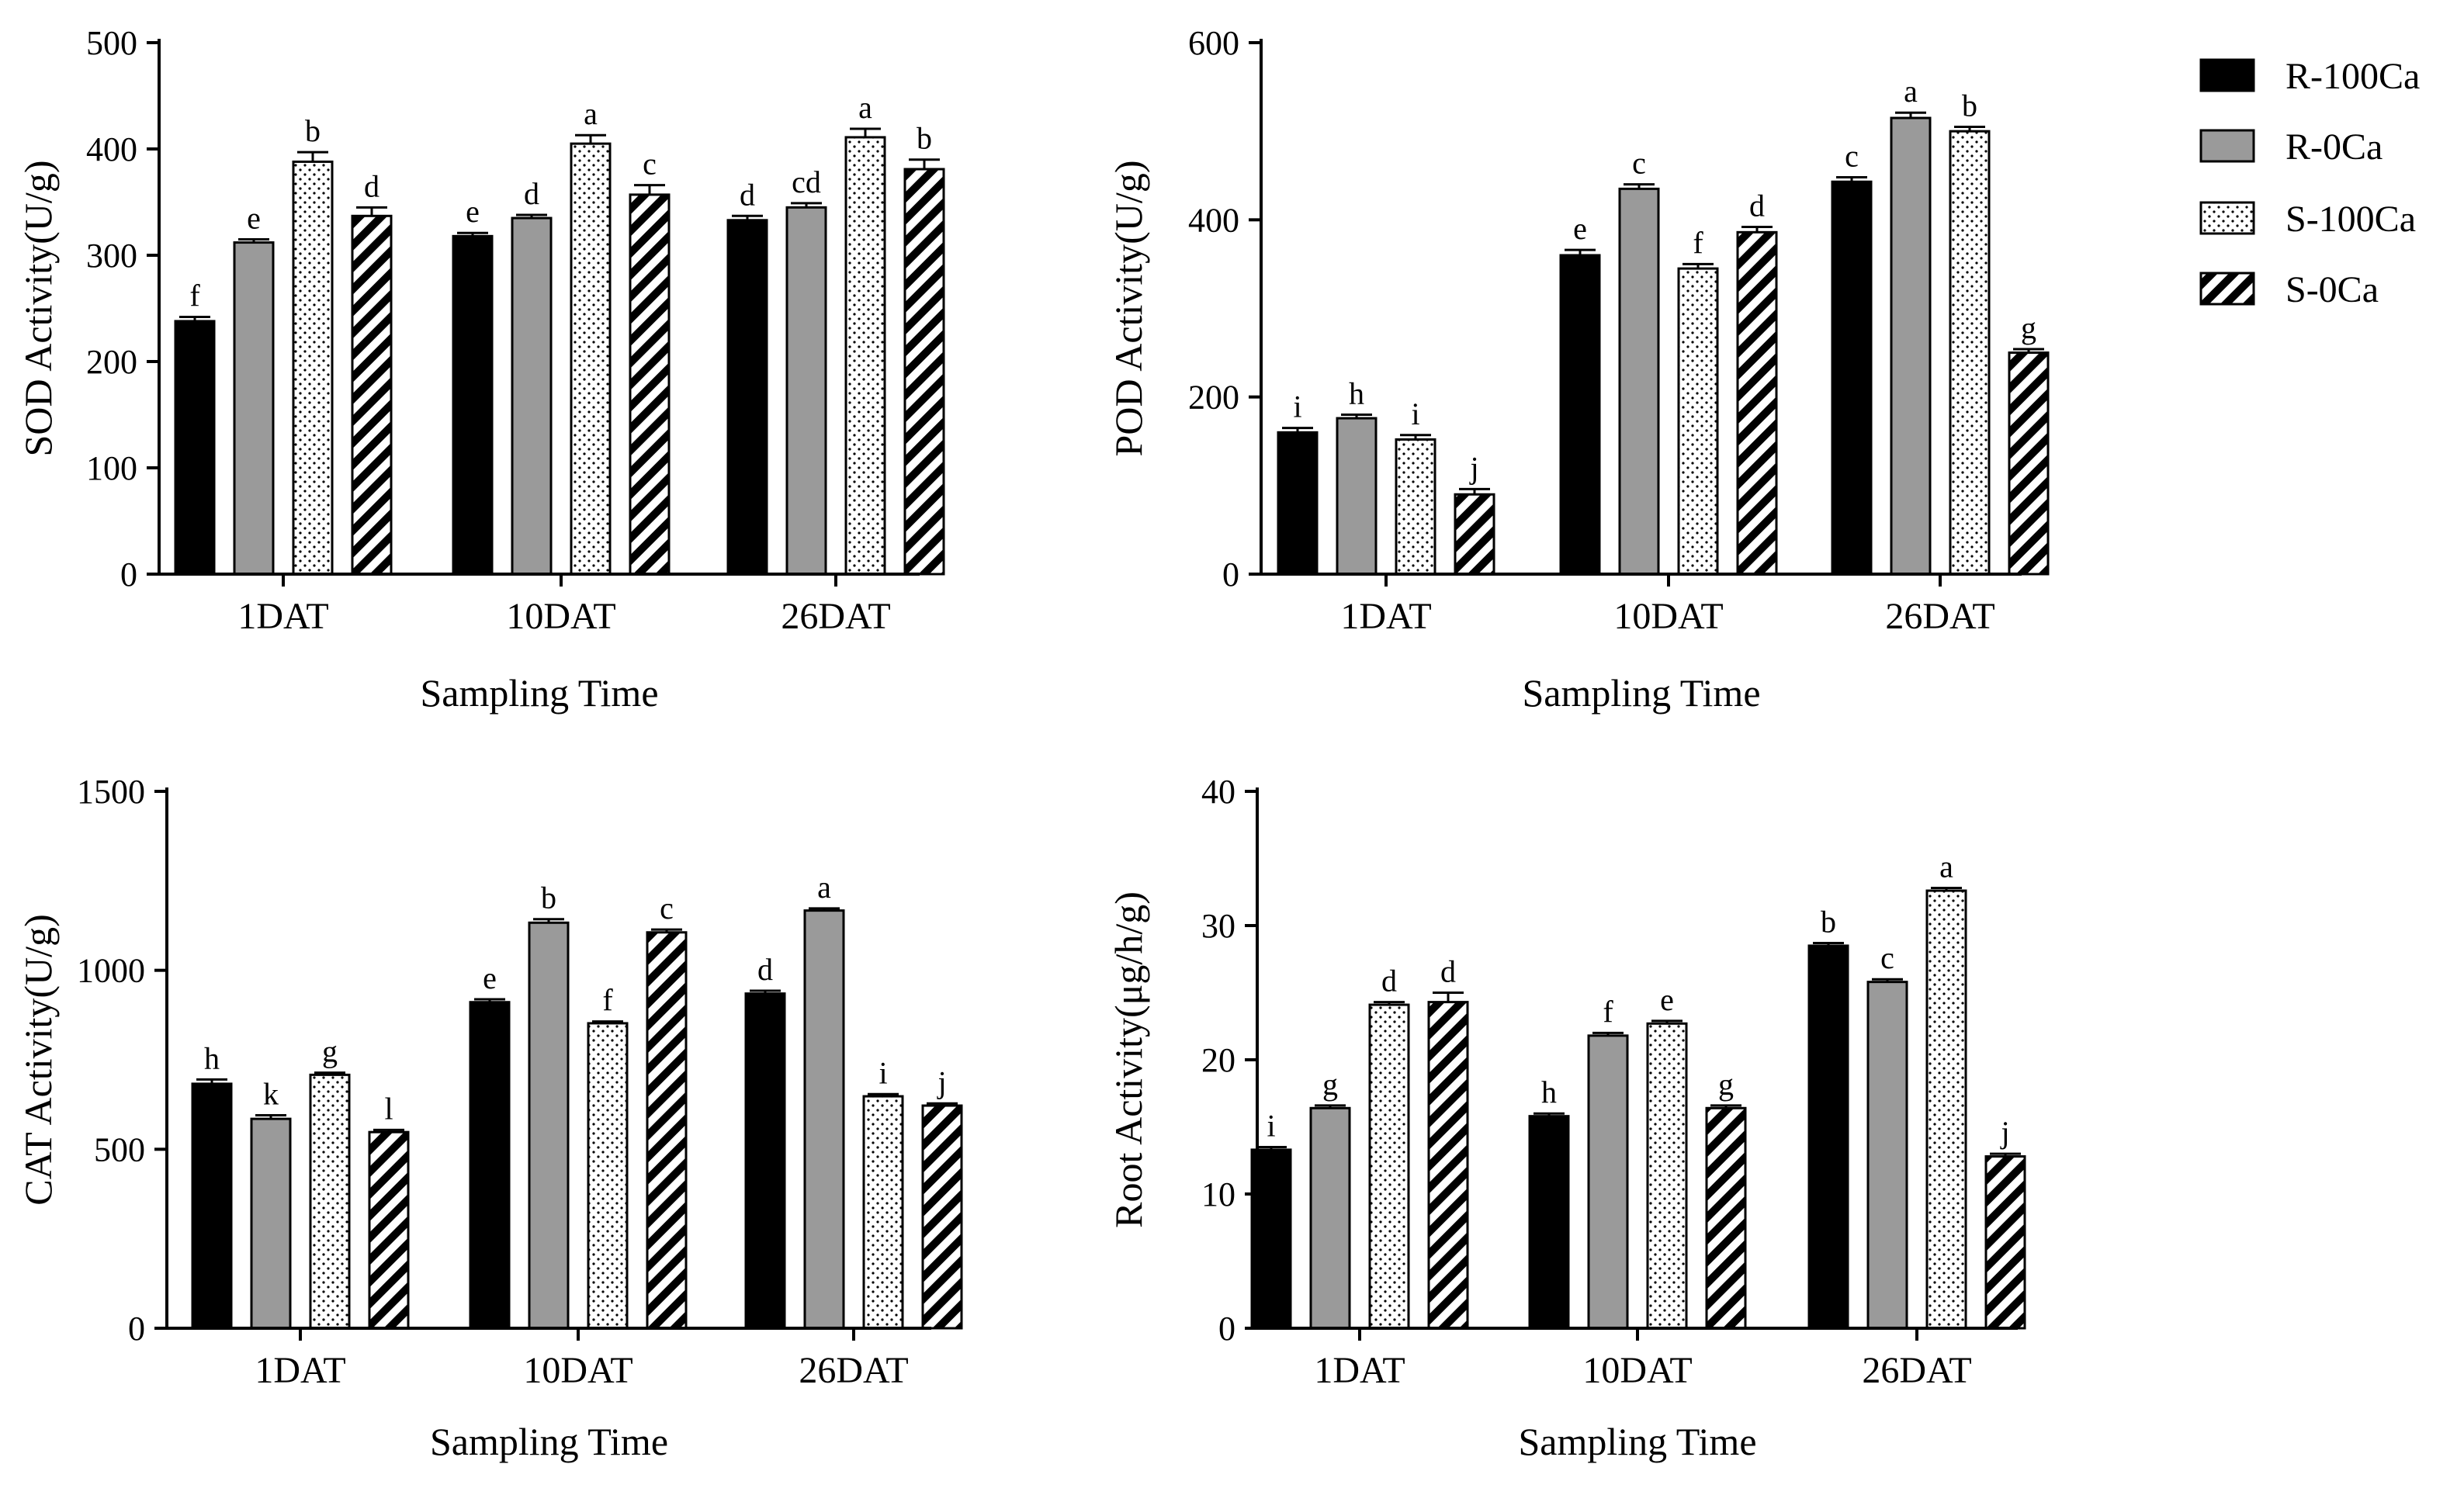 This screenshot has height=1509, width=2464. I want to click on y-tick-label: 20, so click(1218, 1060).